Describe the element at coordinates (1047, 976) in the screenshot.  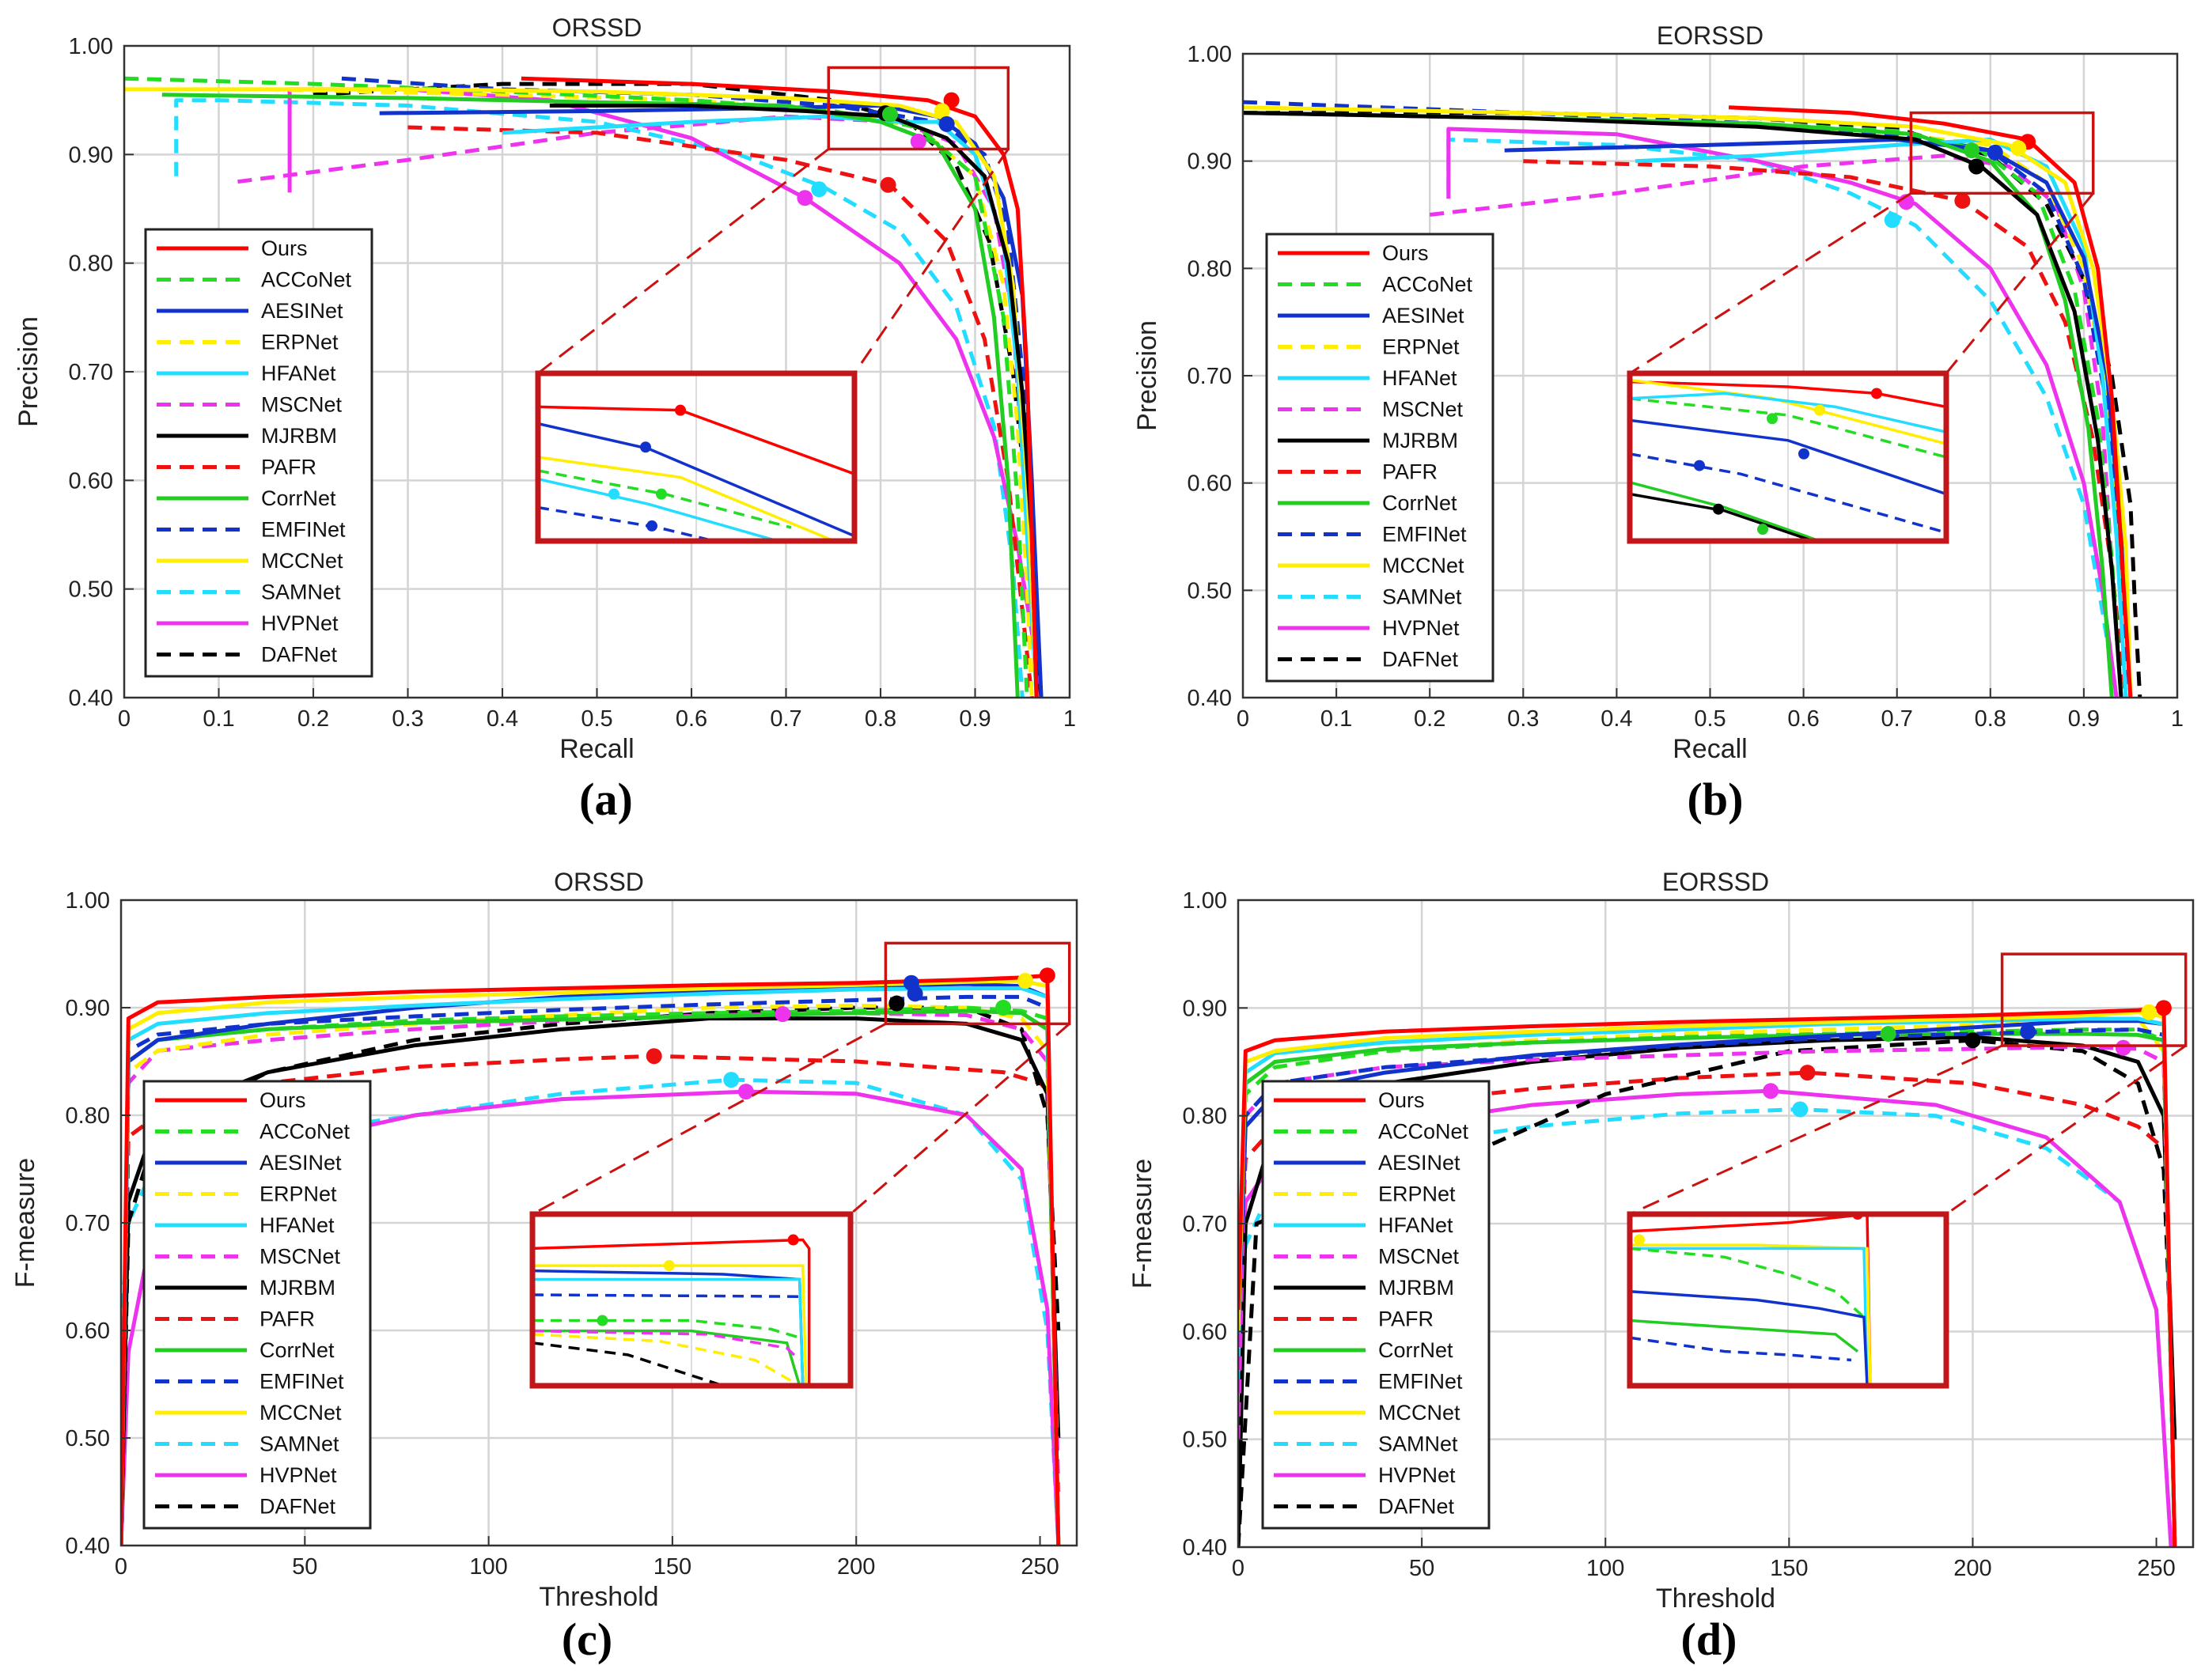
I see `marker-ours` at that location.